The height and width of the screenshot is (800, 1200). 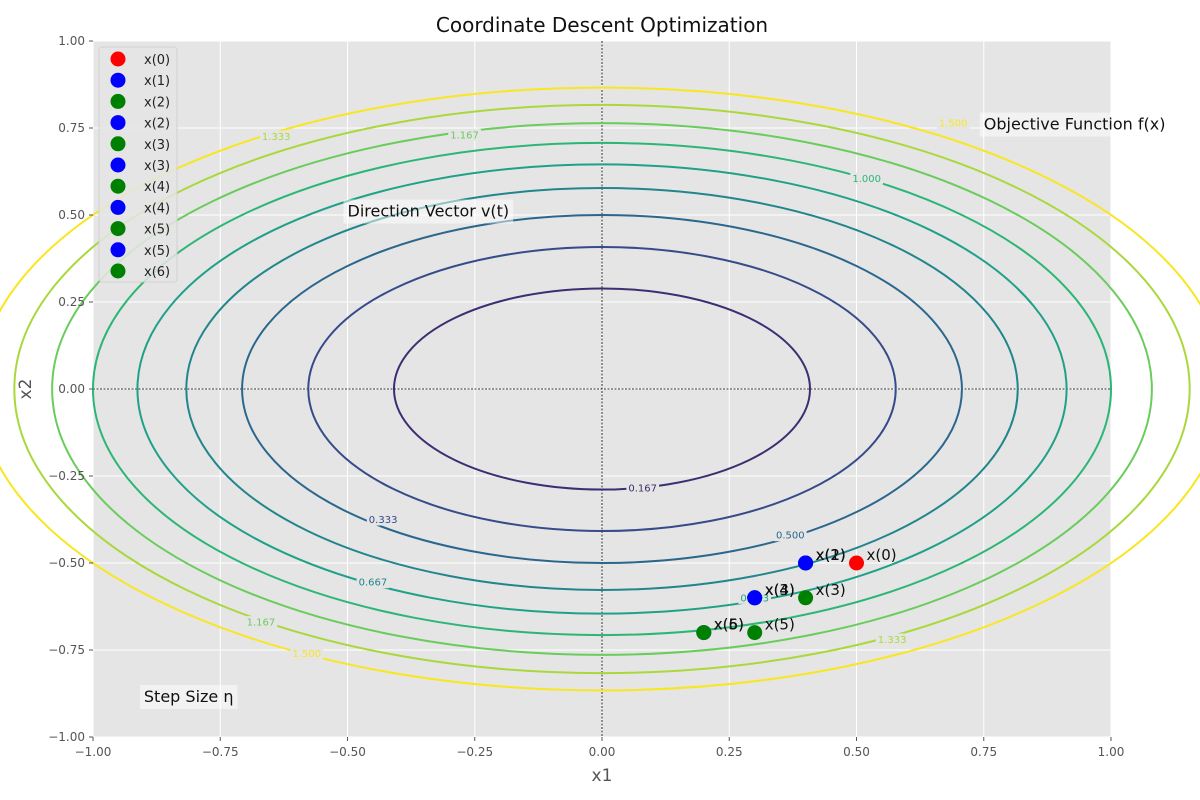 I want to click on x-axis-ticks: −1.00 −0.75 −0.50 −0.25 0.00 0.25 0.50 0.75 1.00, so click(x=600, y=748).